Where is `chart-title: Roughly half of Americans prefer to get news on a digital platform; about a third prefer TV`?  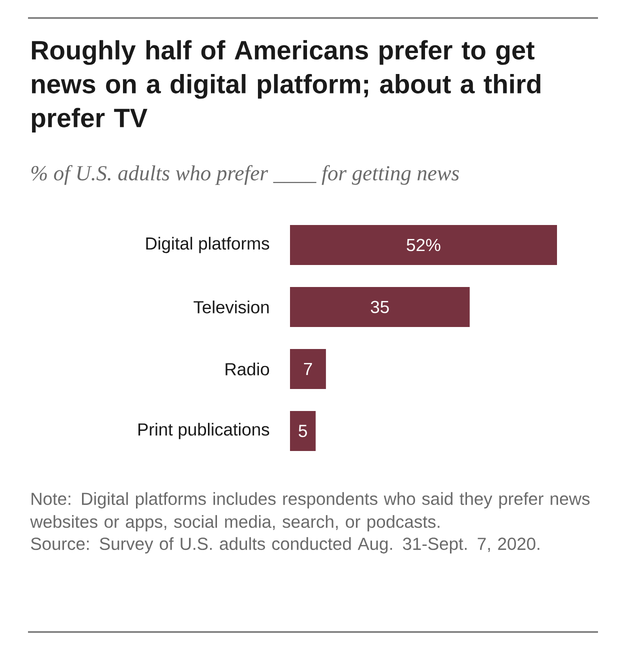 chart-title: Roughly half of Americans prefer to get news on a digital platform; about a third prefer TV is located at coordinates (286, 86).